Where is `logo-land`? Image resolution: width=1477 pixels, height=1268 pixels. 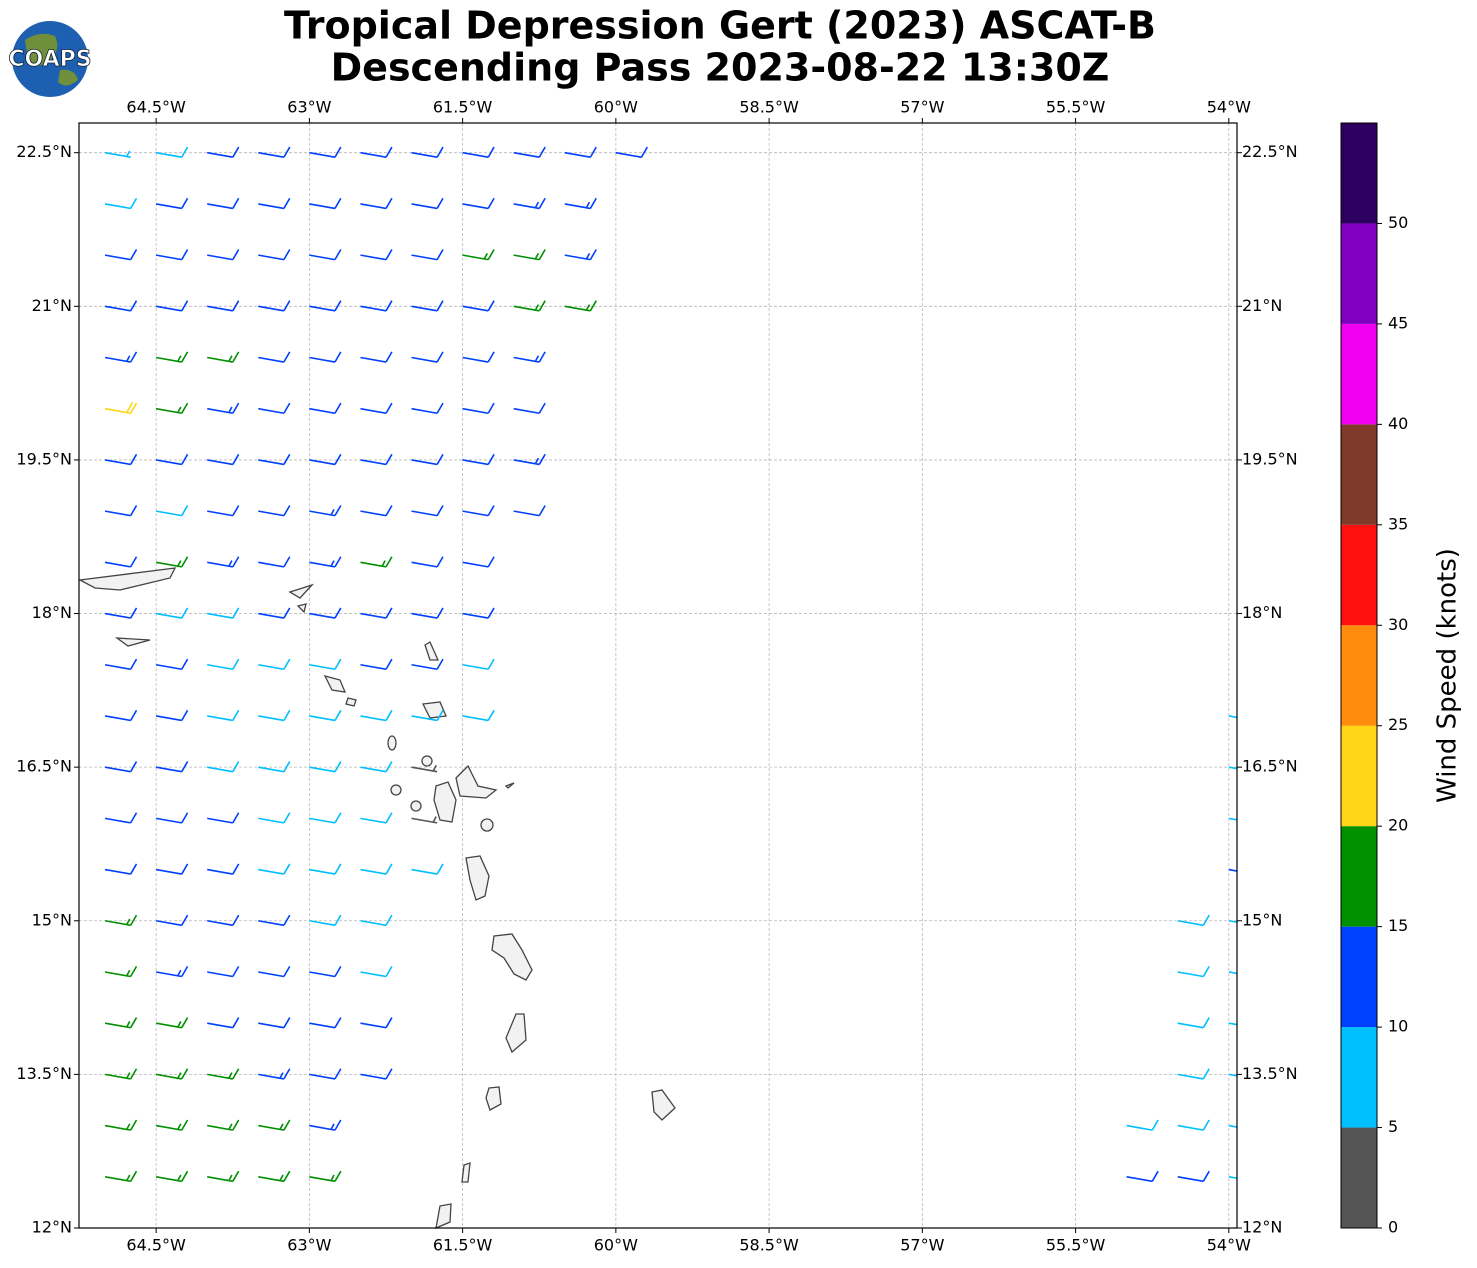 logo-land is located at coordinates (51, 59).